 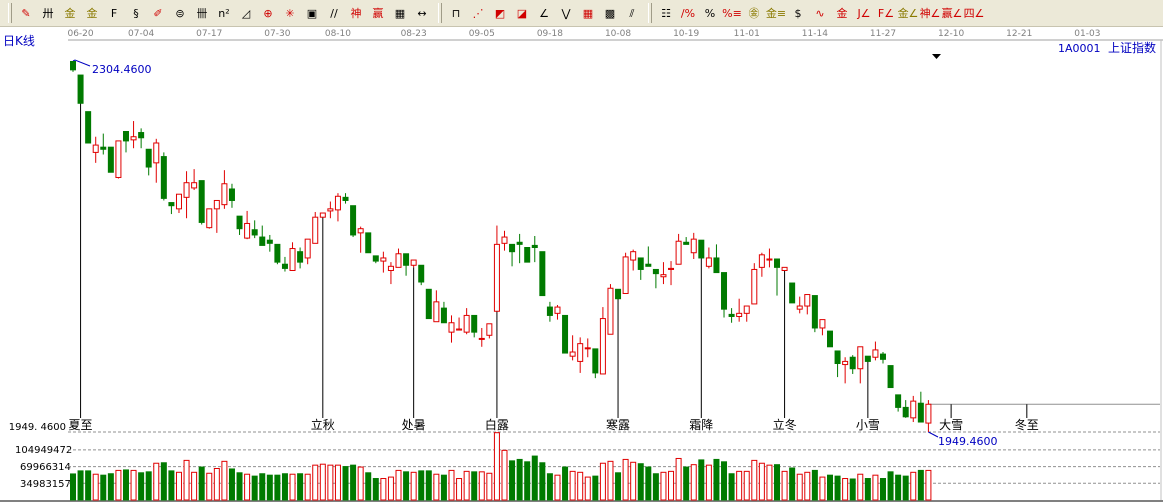 I want to click on number-grid-icon: ▦, so click(x=400, y=13).